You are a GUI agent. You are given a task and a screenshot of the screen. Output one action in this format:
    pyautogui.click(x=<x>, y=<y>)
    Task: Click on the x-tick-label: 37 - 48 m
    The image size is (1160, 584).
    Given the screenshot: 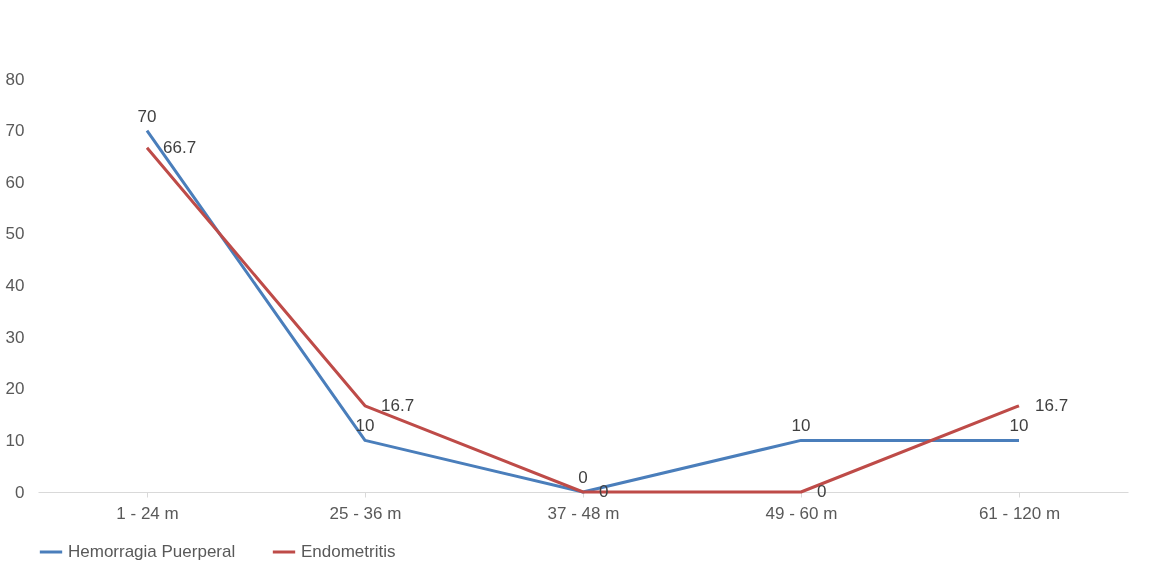 What is the action you would take?
    pyautogui.click(x=583, y=513)
    